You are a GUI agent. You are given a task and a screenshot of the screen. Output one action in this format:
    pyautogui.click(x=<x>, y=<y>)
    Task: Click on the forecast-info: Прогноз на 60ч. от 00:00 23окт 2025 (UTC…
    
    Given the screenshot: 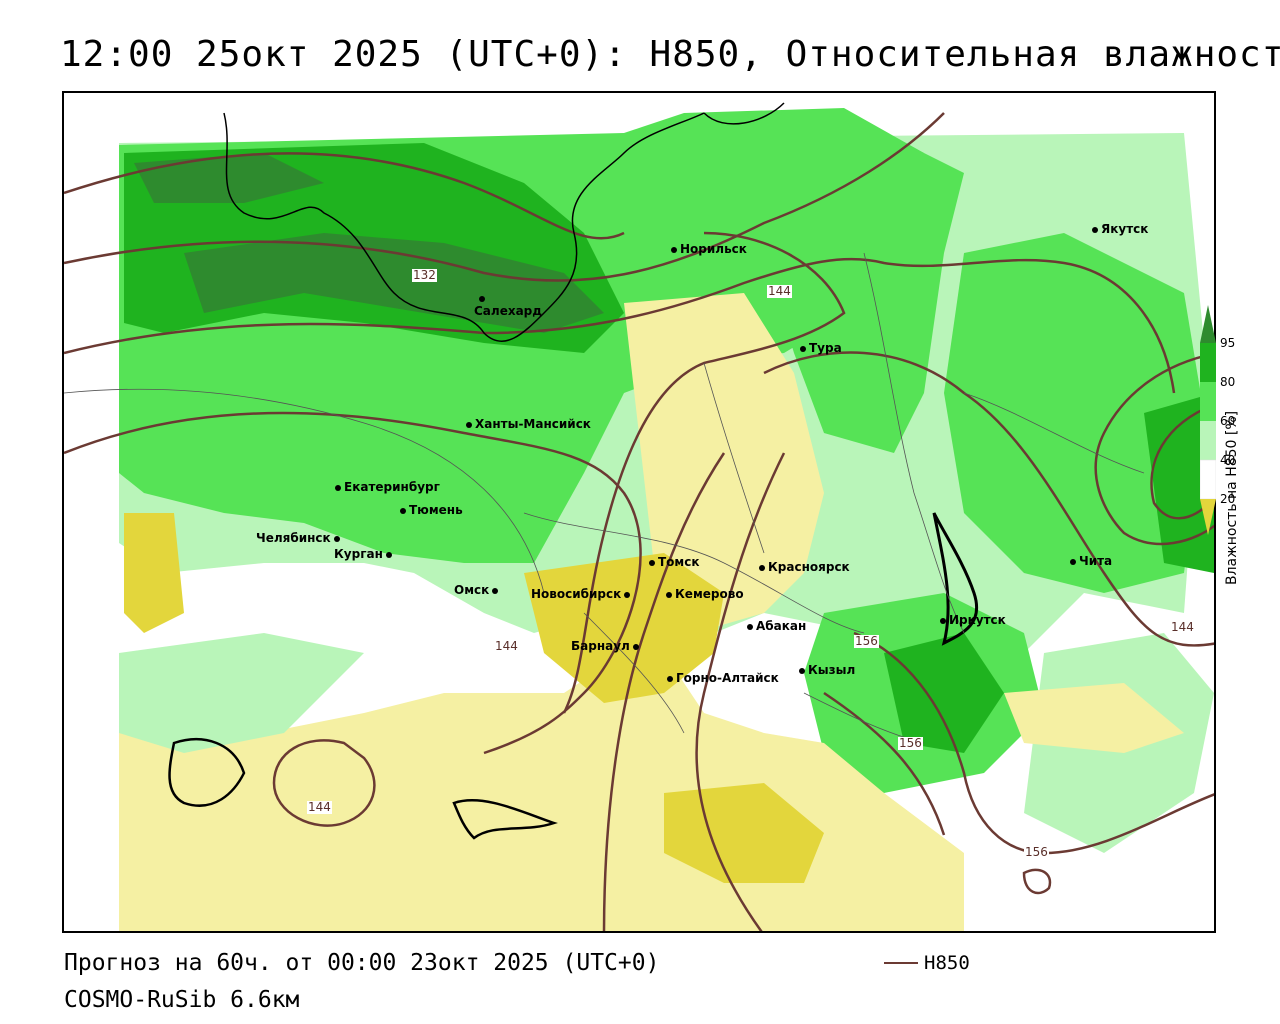 What is the action you would take?
    pyautogui.click(x=362, y=963)
    